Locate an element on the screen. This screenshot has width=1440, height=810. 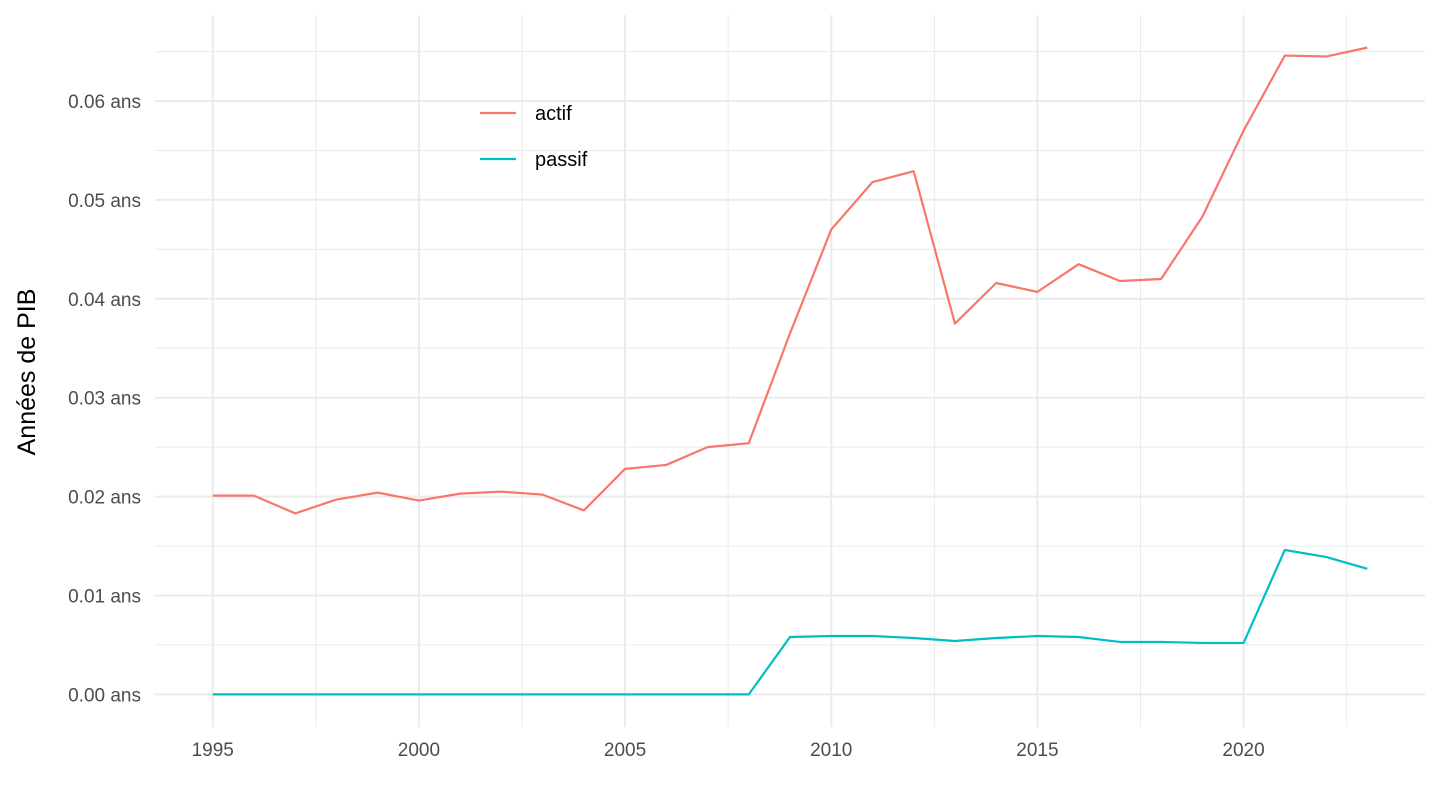
series-line-passif is located at coordinates (790, 622).